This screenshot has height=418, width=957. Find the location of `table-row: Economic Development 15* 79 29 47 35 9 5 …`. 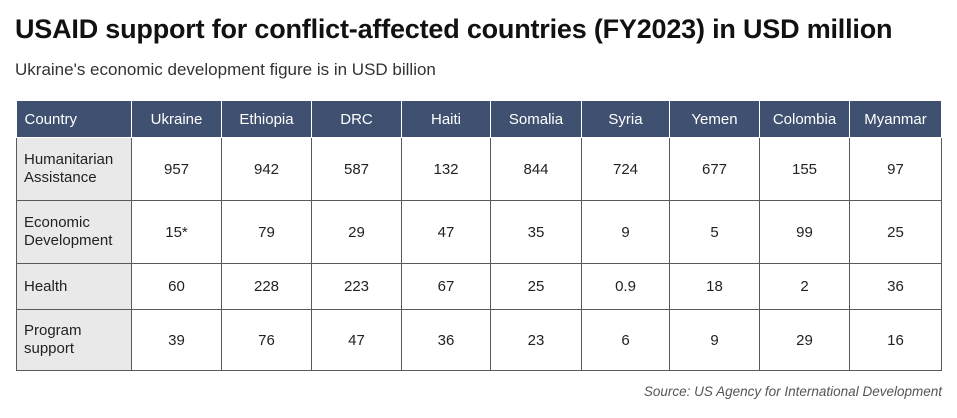

table-row: Economic Development 15* 79 29 47 35 9 5 … is located at coordinates (479, 232).